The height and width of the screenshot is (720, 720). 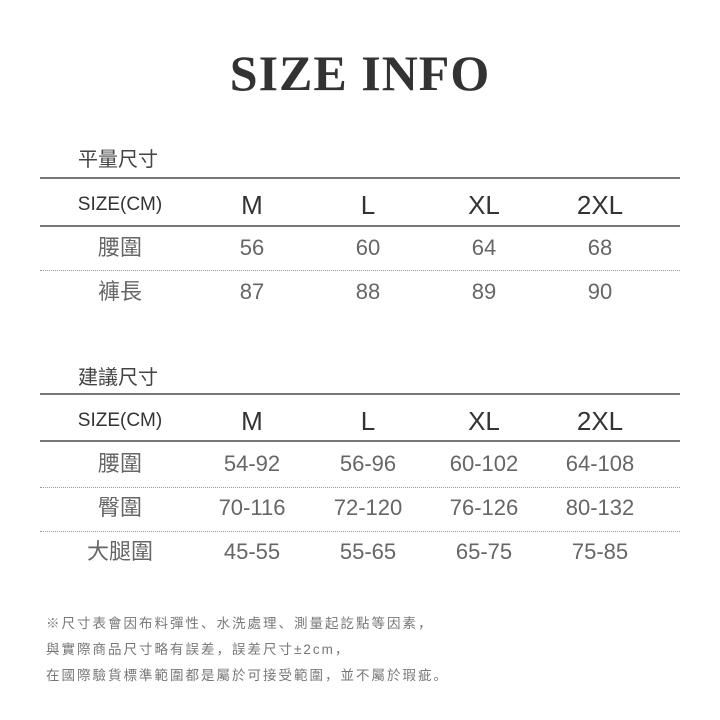 What do you see at coordinates (119, 291) in the screenshot?
I see `row-label: 褲長` at bounding box center [119, 291].